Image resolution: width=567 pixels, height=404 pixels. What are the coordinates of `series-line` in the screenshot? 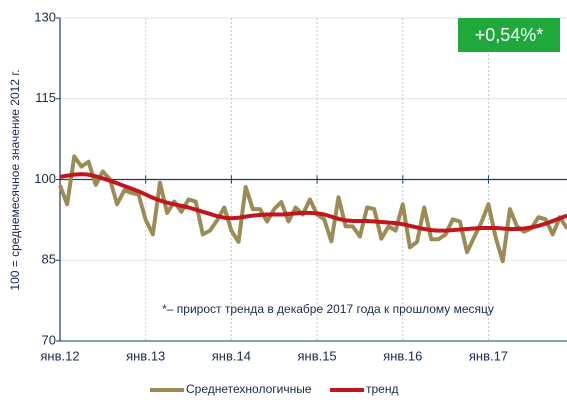 It's located at (313, 202).